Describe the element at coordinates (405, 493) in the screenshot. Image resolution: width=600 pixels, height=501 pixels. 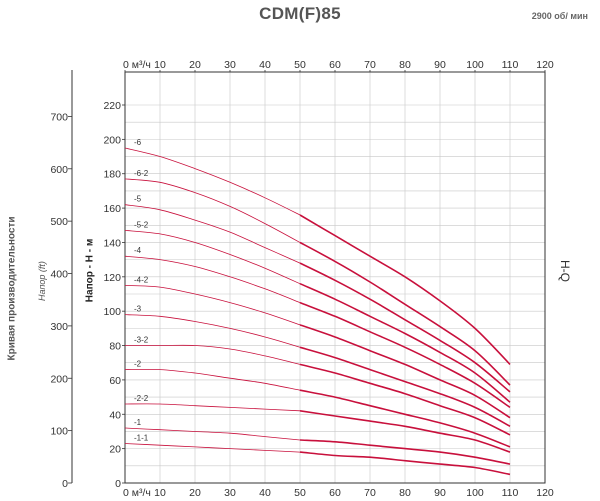
I see `x-tick-bottom: 80` at that location.